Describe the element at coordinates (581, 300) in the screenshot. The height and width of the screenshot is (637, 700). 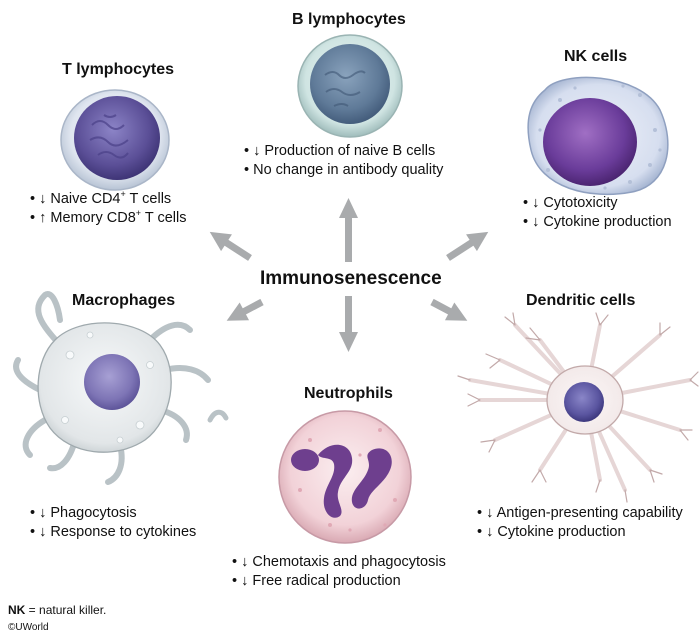
I see `dendritic-cells-title: Dendritic cells` at that location.